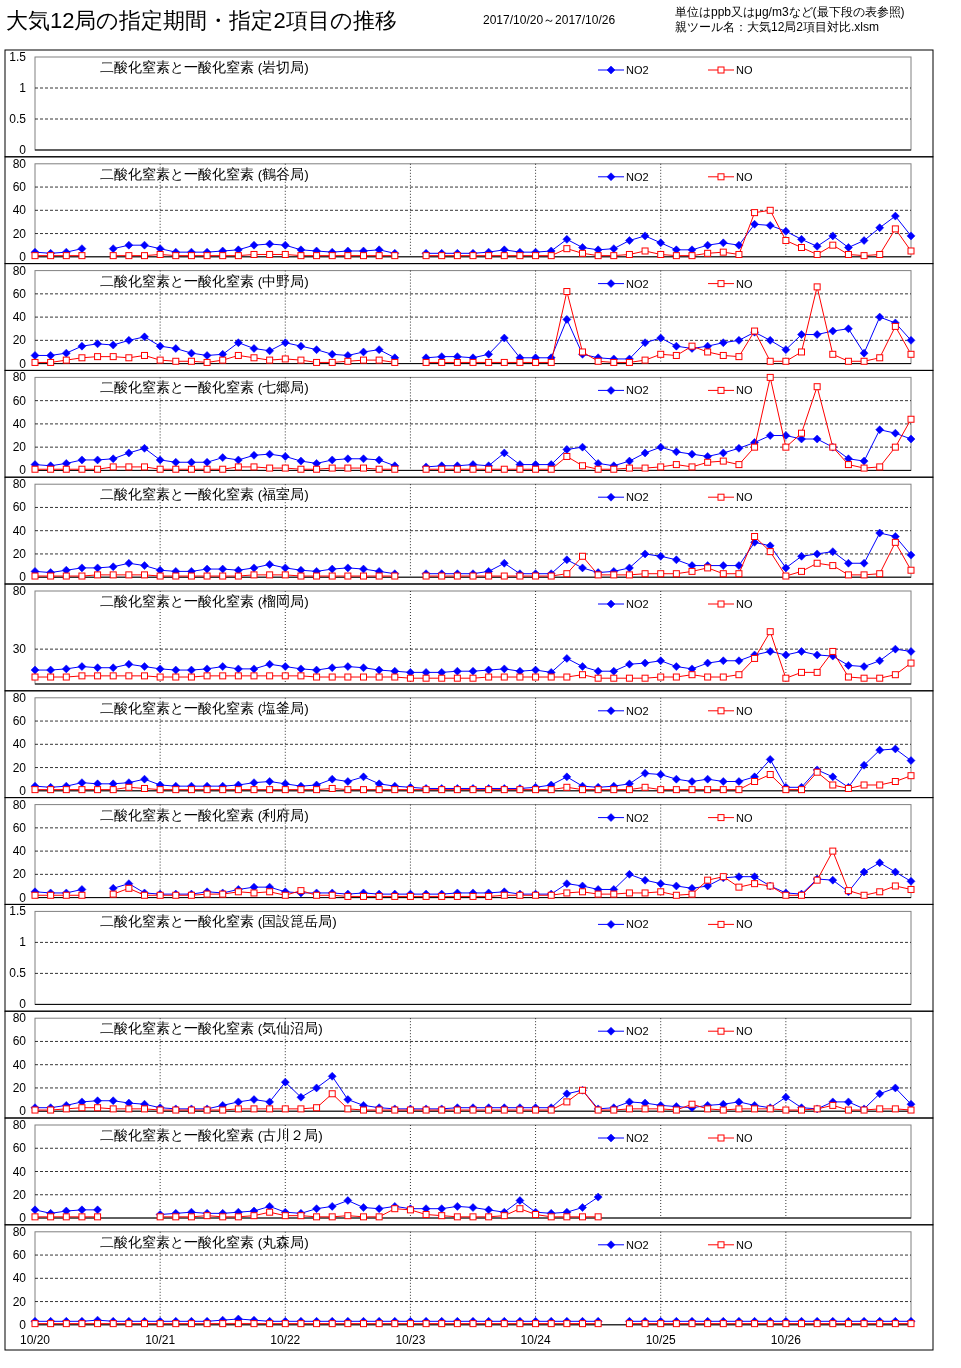 The image size is (961, 1368). Describe the element at coordinates (204, 174) in the screenshot. I see `chart-title: 二酸化窒素と一酸化窒素 (鶴谷局)` at that location.